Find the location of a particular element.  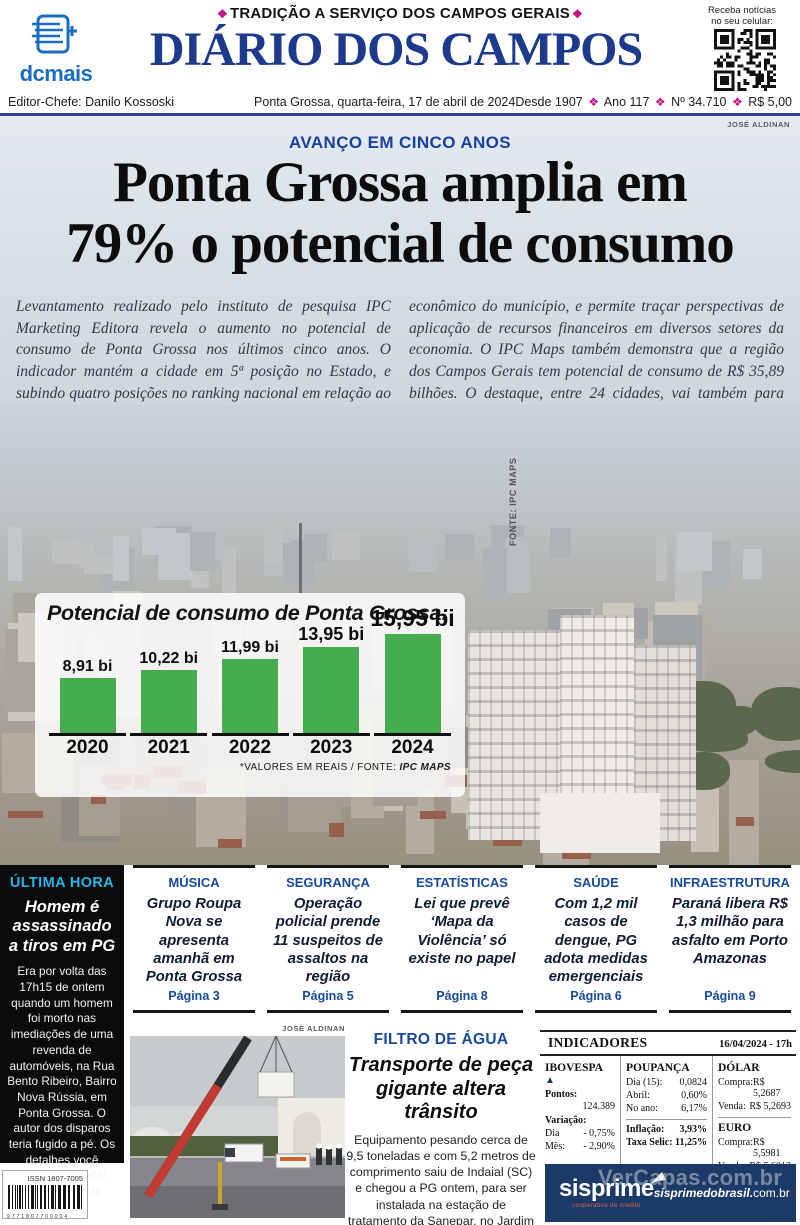

euro-buy: R$ 5,5981 is located at coordinates (767, 1148).